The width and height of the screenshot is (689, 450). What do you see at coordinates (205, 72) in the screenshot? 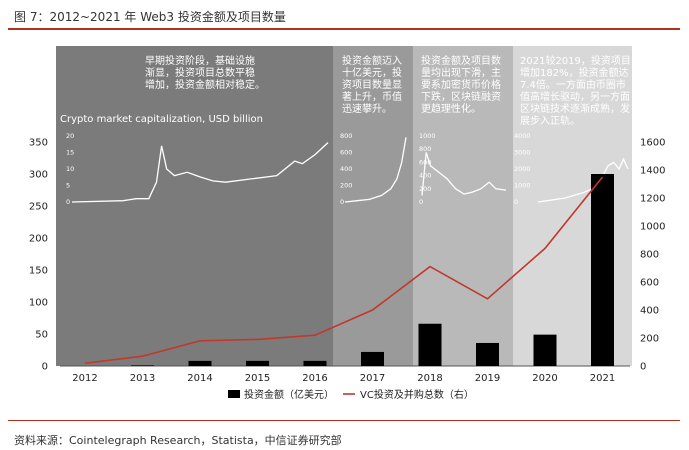
I see `phase-annotation: 早期投资阶段，基础设施渐显，投资项目总数平稳增加，投资金额相对稳定。` at bounding box center [205, 72].